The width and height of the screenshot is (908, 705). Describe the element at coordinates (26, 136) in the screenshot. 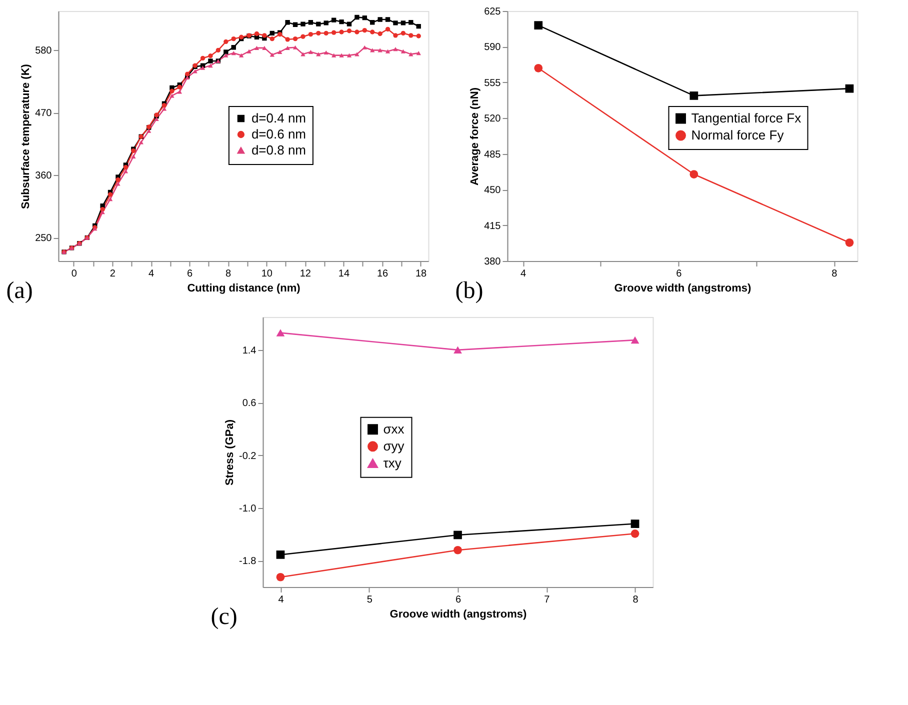

I see `y-axis-title: Subsurface temperature (K)` at that location.